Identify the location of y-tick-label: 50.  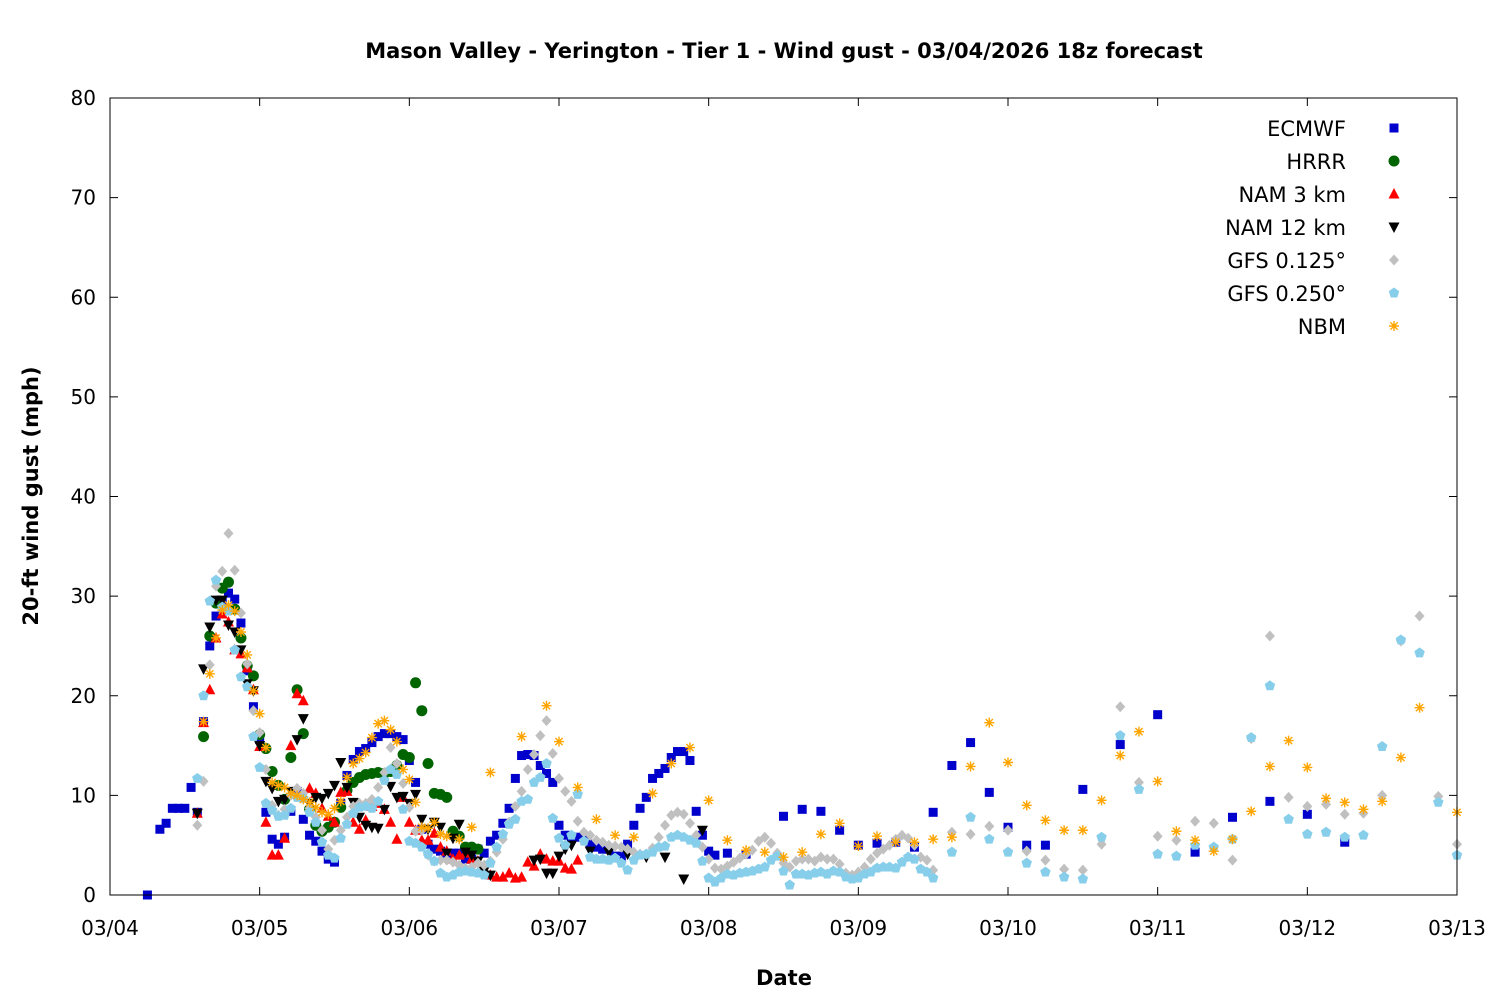
(83, 397).